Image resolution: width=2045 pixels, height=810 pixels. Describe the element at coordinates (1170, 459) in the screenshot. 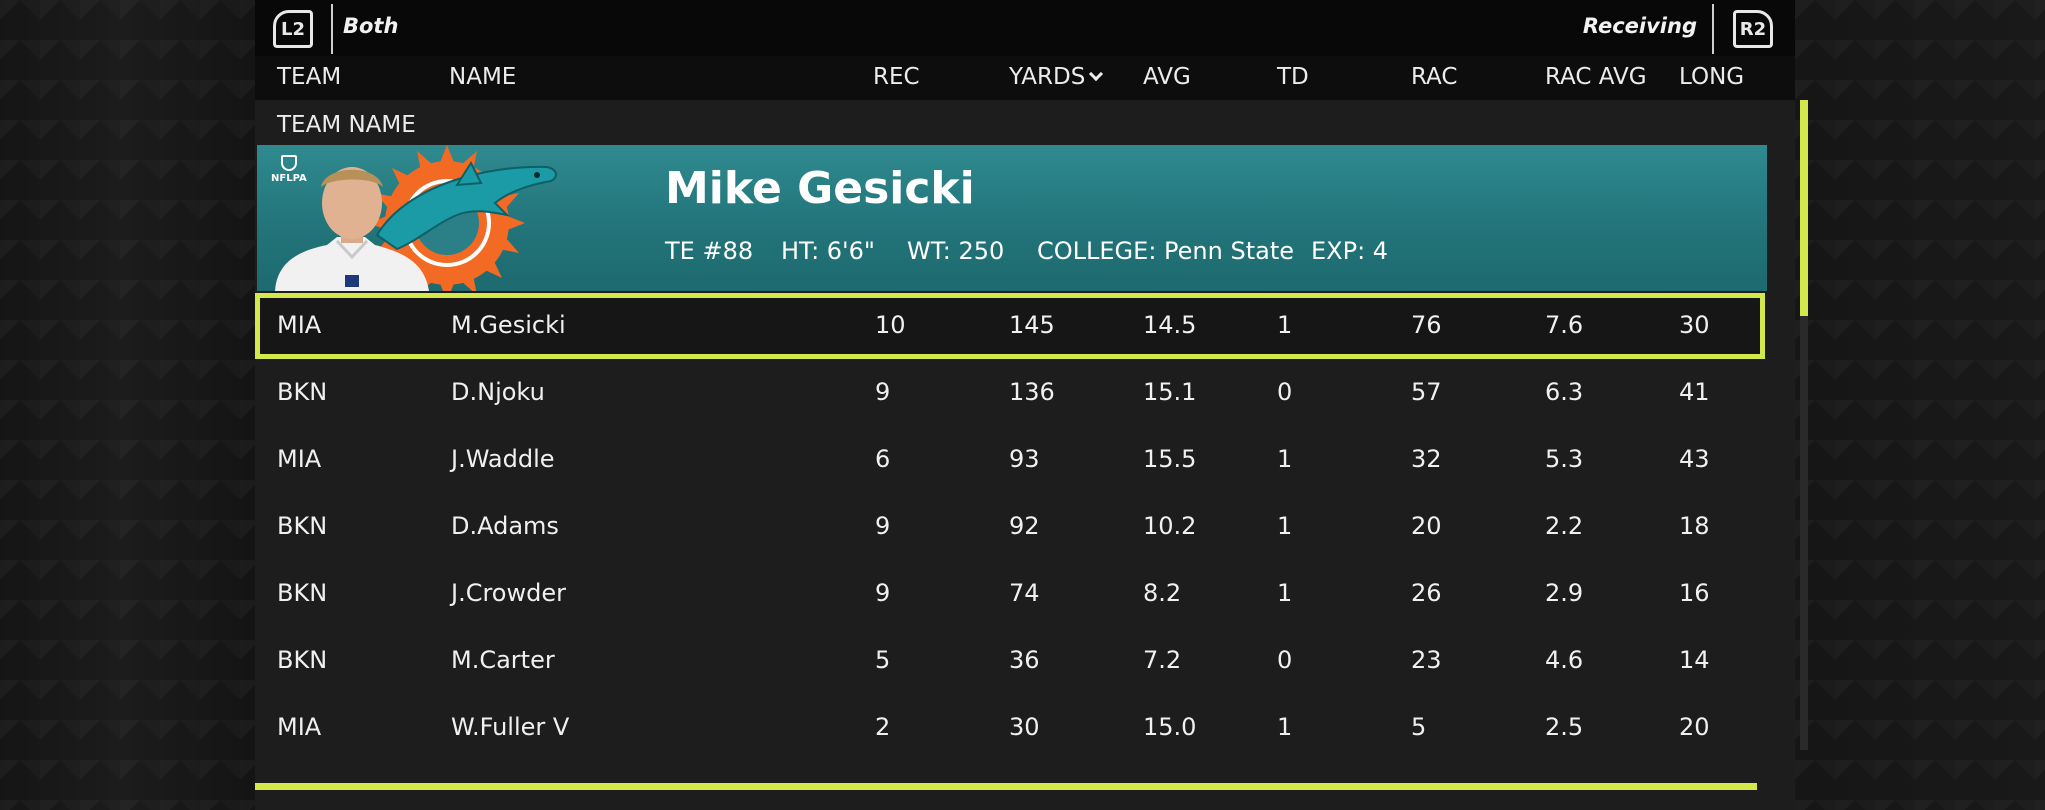

I see `cell-avg: 15.5` at that location.